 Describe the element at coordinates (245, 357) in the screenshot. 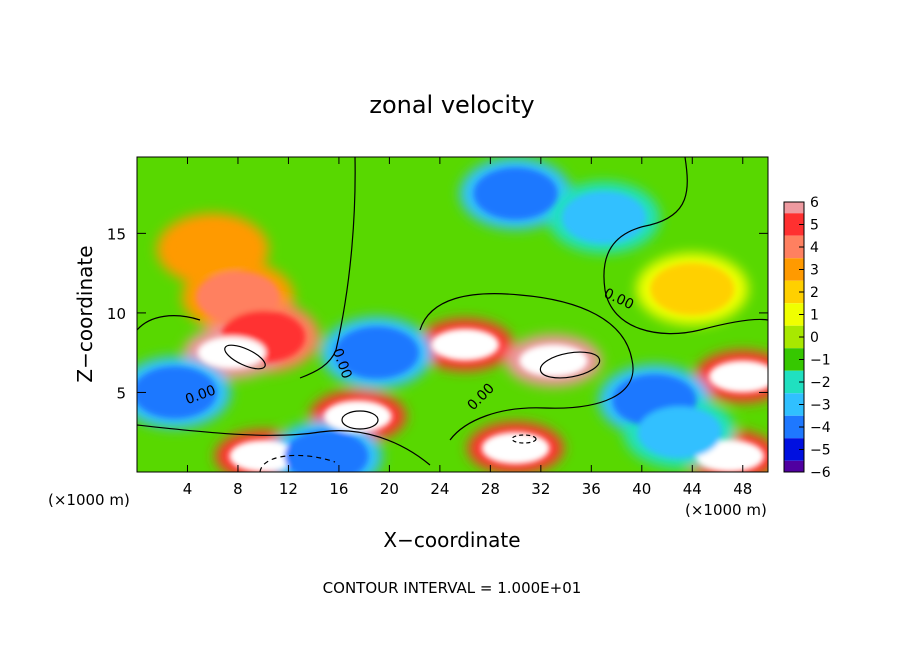

I see `inner-contour-a` at that location.